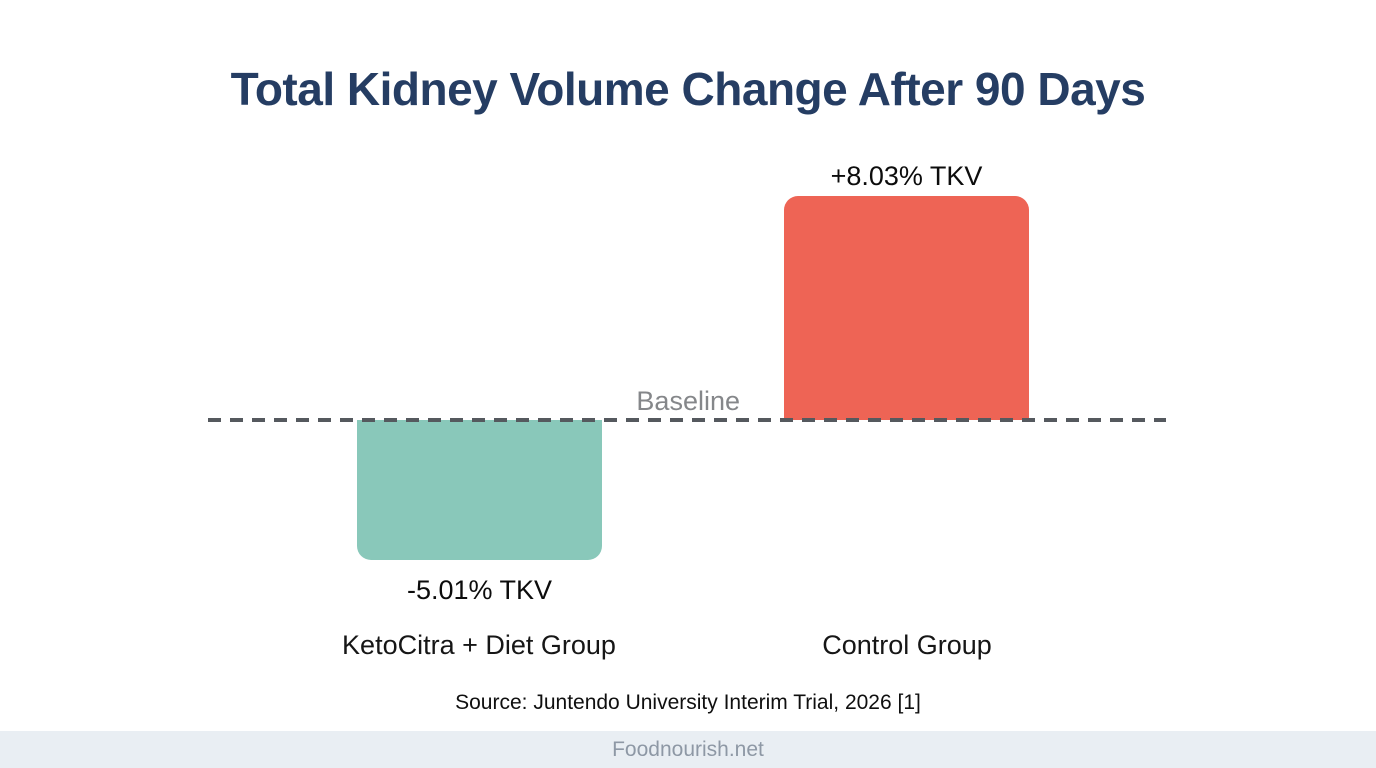  I want to click on bar-ketocitra-group, so click(479, 490).